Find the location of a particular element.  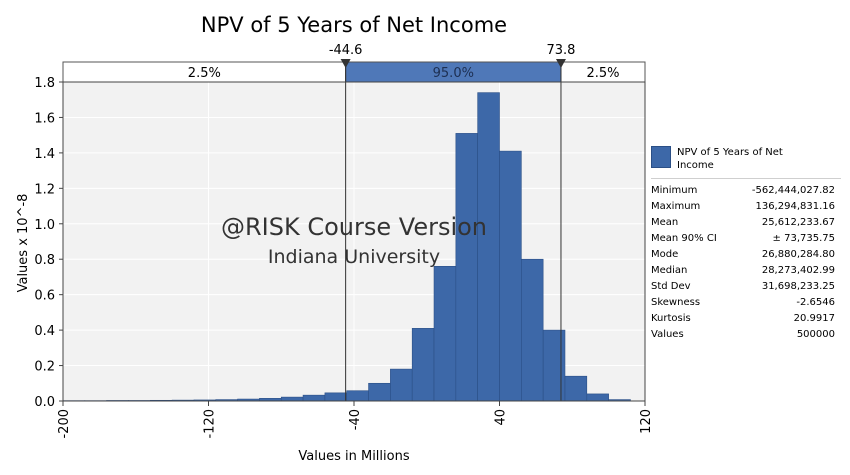

statistic-value: 20.9917 is located at coordinates (814, 318).